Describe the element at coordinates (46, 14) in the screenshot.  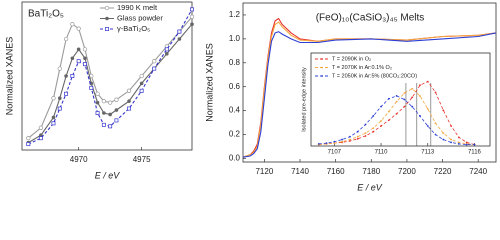
I see `chart-title: BaTi₂O₅` at that location.